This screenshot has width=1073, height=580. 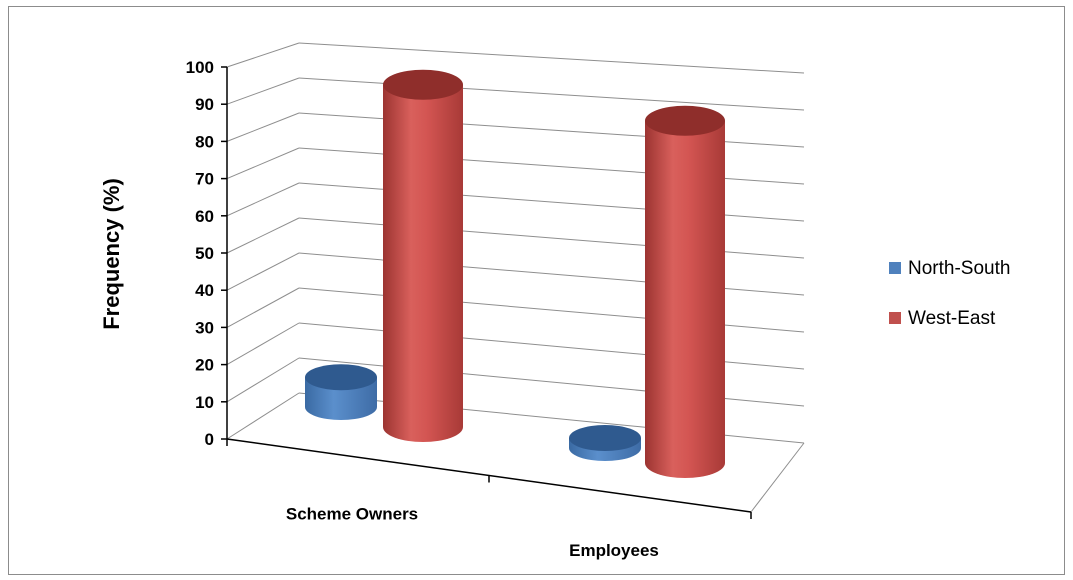 I want to click on floor-edge-right, so click(x=777, y=477).